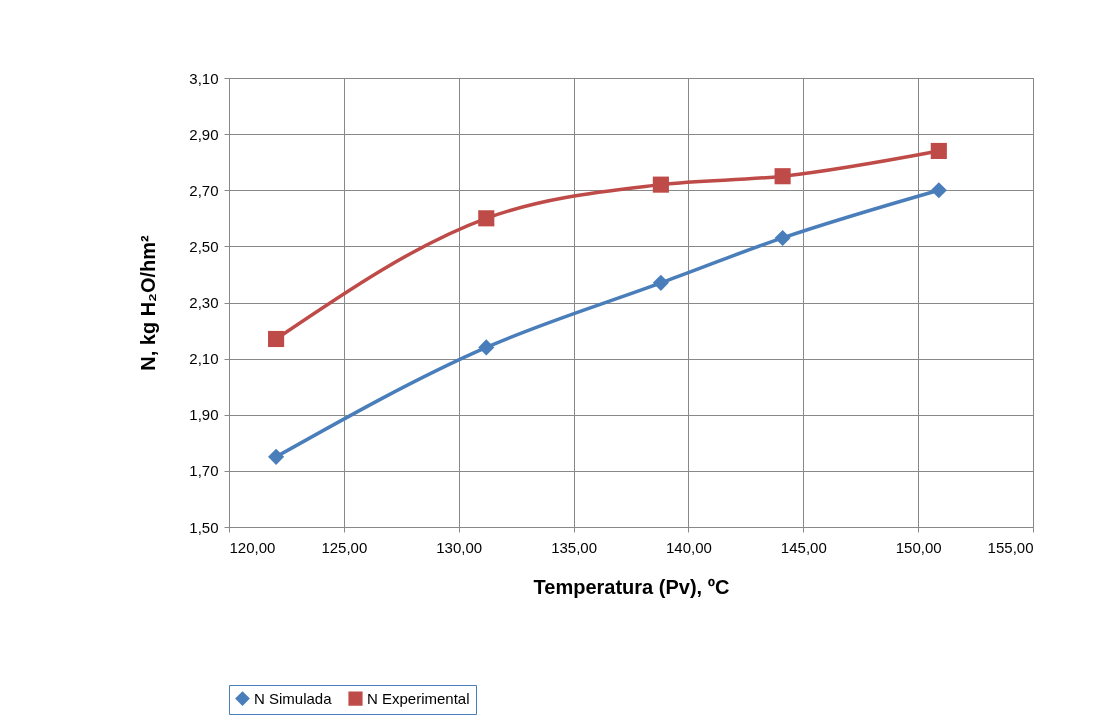  Describe the element at coordinates (459, 547) in the screenshot. I see `x-tick-label: 130,00` at that location.